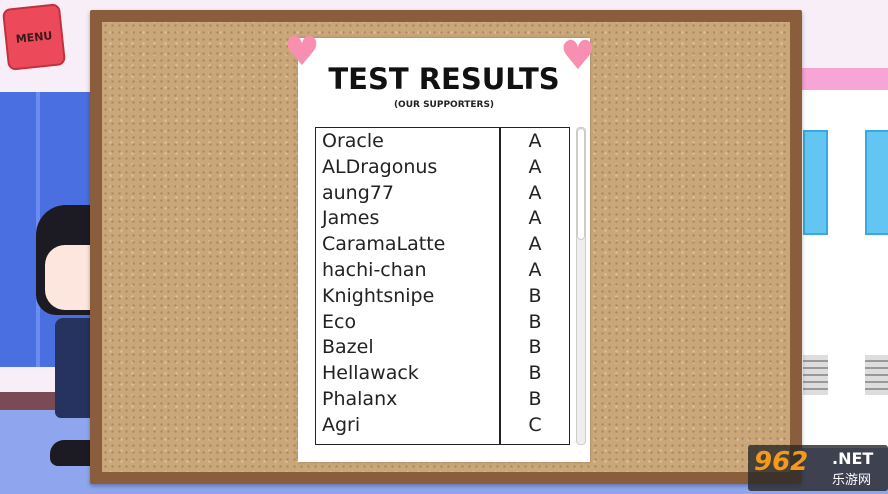 The width and height of the screenshot is (888, 494). Describe the element at coordinates (339, 321) in the screenshot. I see `supporter-name: Eco` at that location.